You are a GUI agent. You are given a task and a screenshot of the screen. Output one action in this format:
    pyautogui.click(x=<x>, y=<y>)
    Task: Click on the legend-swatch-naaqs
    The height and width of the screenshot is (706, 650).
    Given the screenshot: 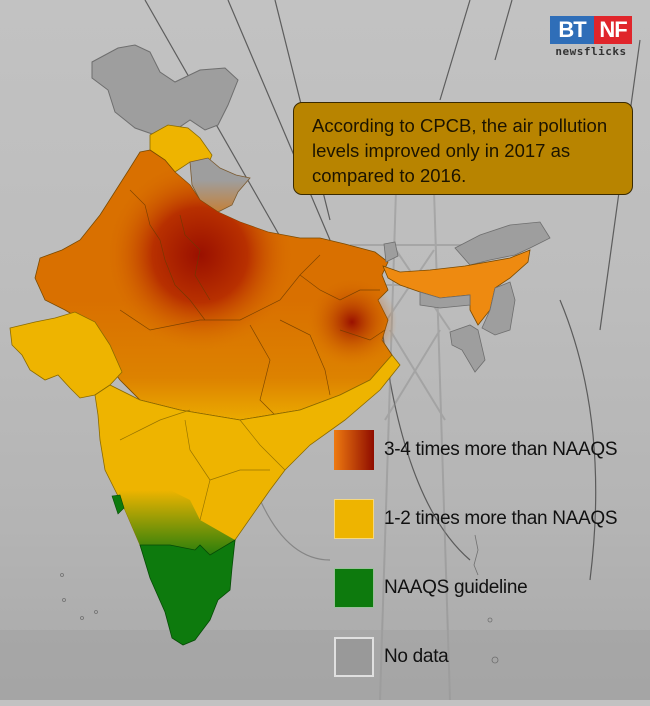 What is the action you would take?
    pyautogui.click(x=354, y=588)
    